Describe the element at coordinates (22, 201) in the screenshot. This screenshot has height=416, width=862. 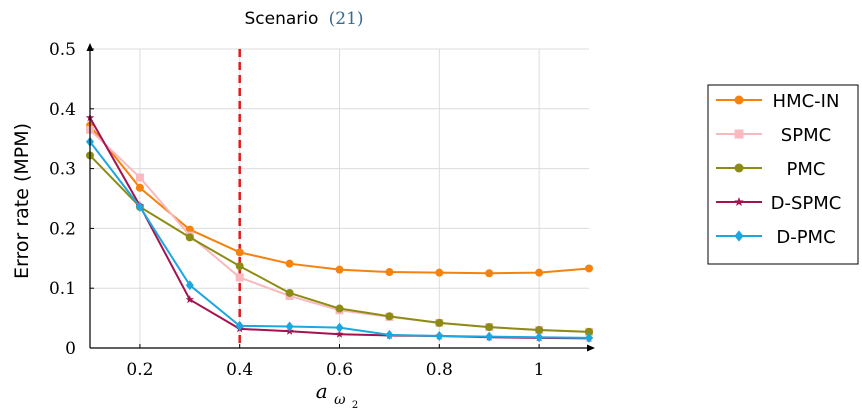
I see `y-axis-label: Error rate (MPM)` at that location.